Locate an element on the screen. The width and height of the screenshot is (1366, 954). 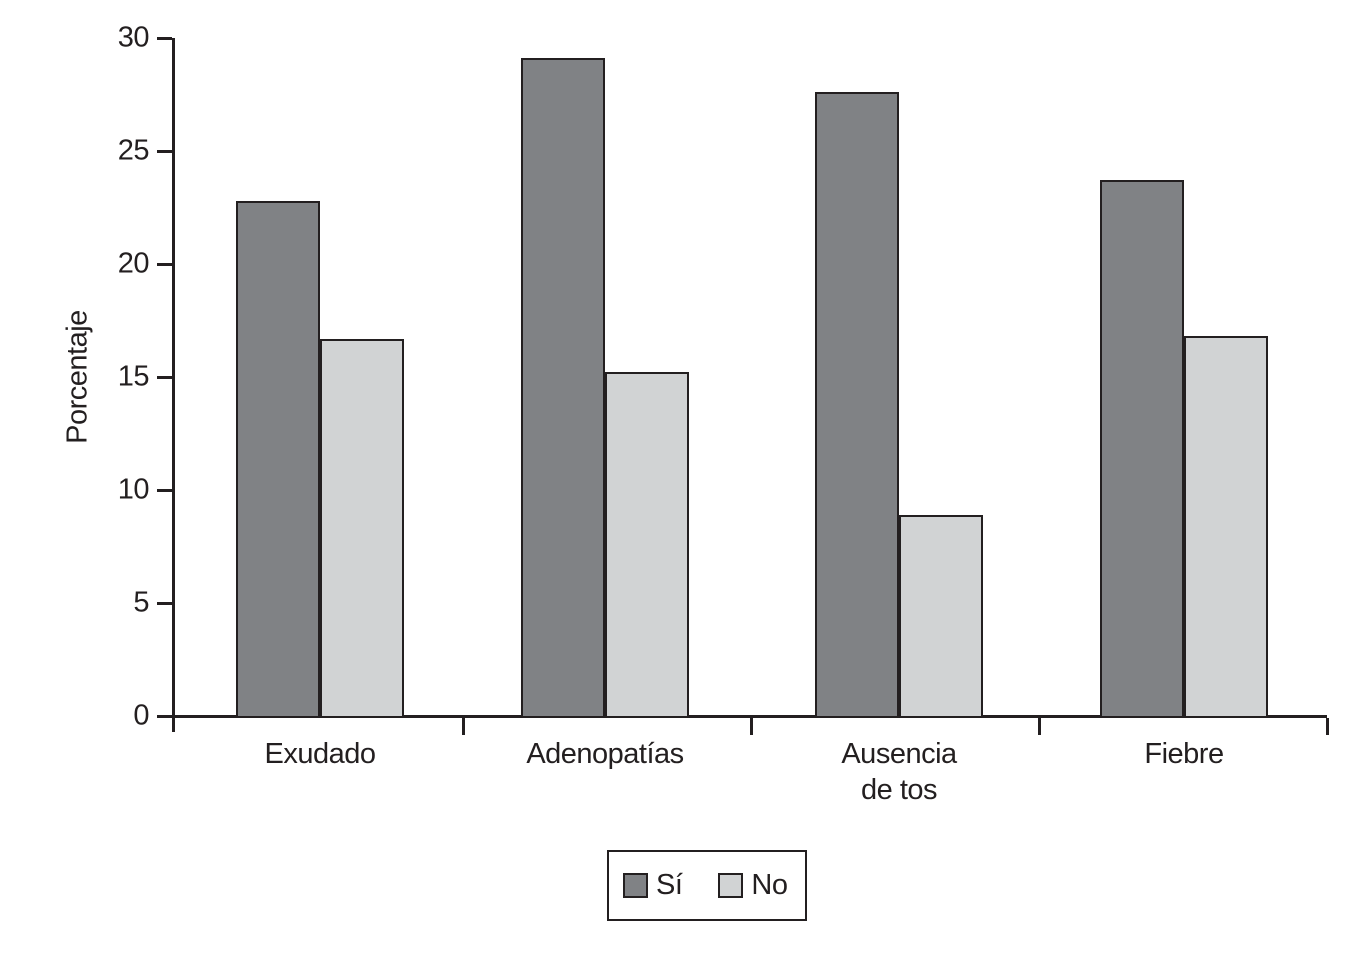
y-tick-label-10: 10 is located at coordinates (133, 489).